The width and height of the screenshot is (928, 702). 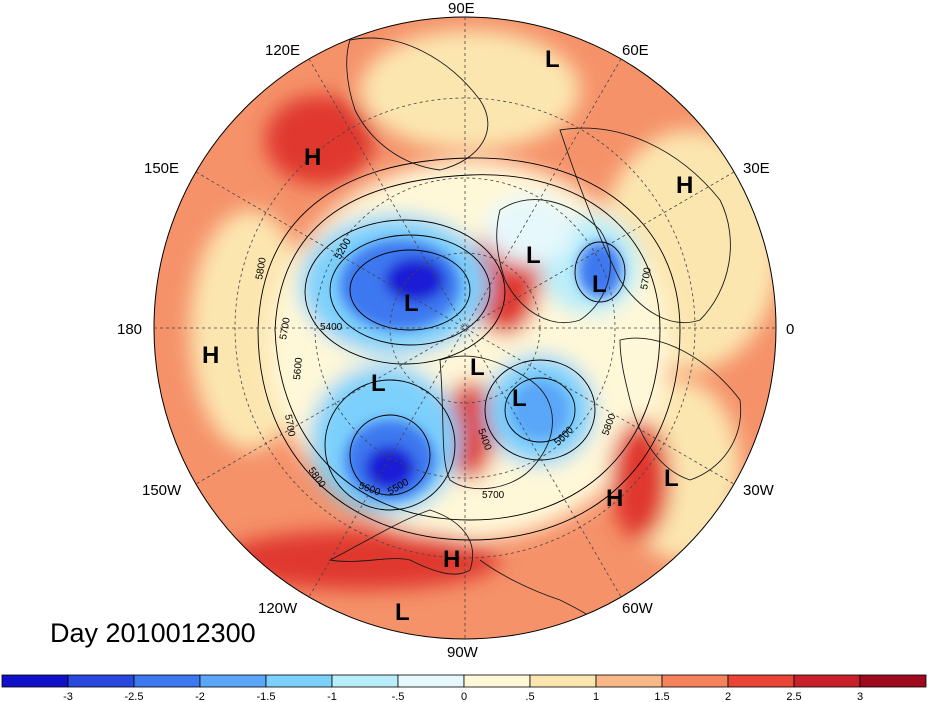 I want to click on colorbar-boxes, so click(x=464, y=681).